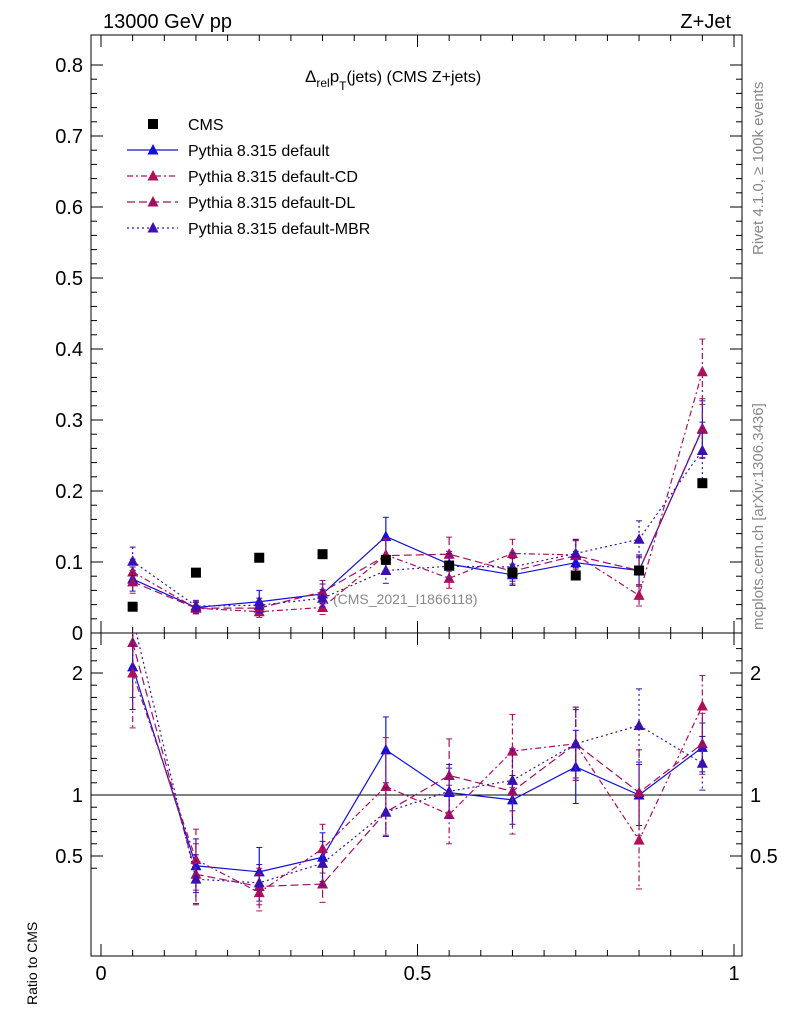 This screenshot has width=786, height=1024. What do you see at coordinates (69, 137) in the screenshot?
I see `y-tick-label: 0.7` at bounding box center [69, 137].